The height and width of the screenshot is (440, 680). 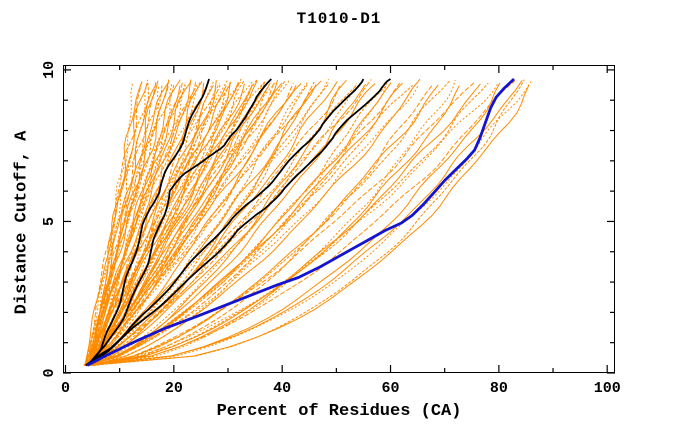 What do you see at coordinates (49, 221) in the screenshot?
I see `y-tick-label: 5` at bounding box center [49, 221].